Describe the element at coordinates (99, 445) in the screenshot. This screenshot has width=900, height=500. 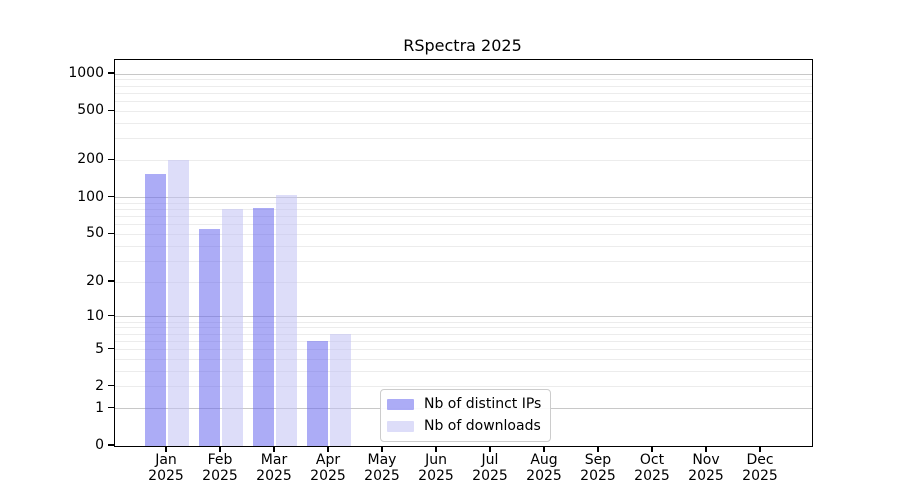
I see `y-tick-label: 0` at that location.